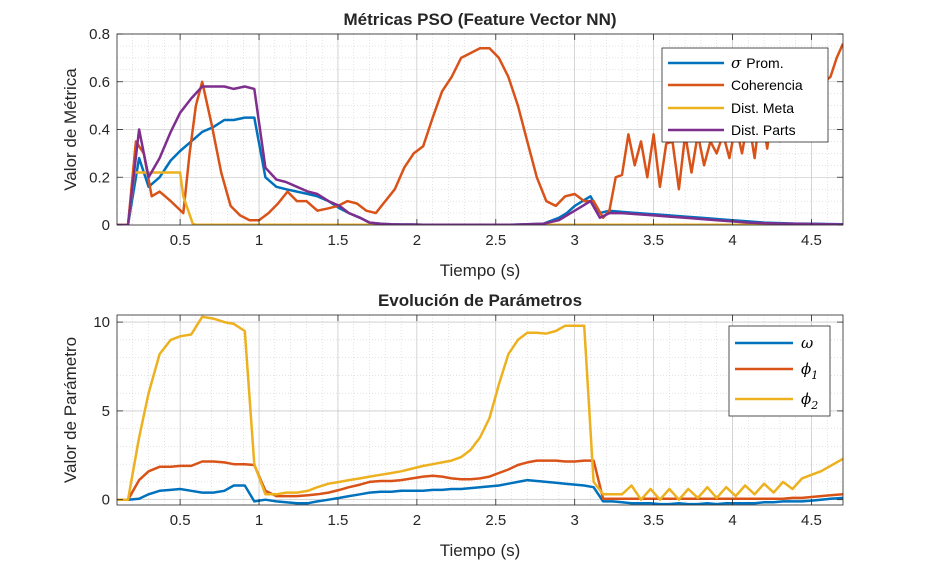 Image resolution: width=933 pixels, height=562 pixels. I want to click on y-tick-label: 0.2, so click(99, 177).